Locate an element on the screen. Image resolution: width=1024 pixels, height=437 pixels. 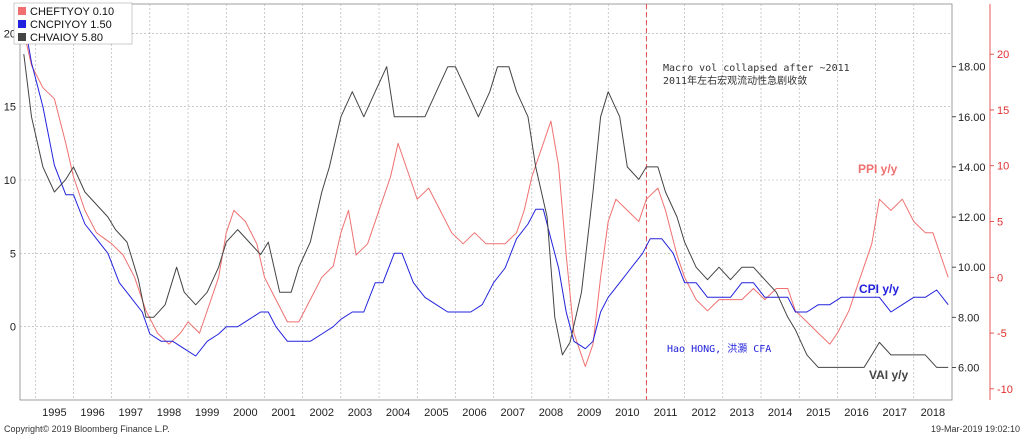
y-right-outer-tick-label: -5 is located at coordinates (1002, 334).